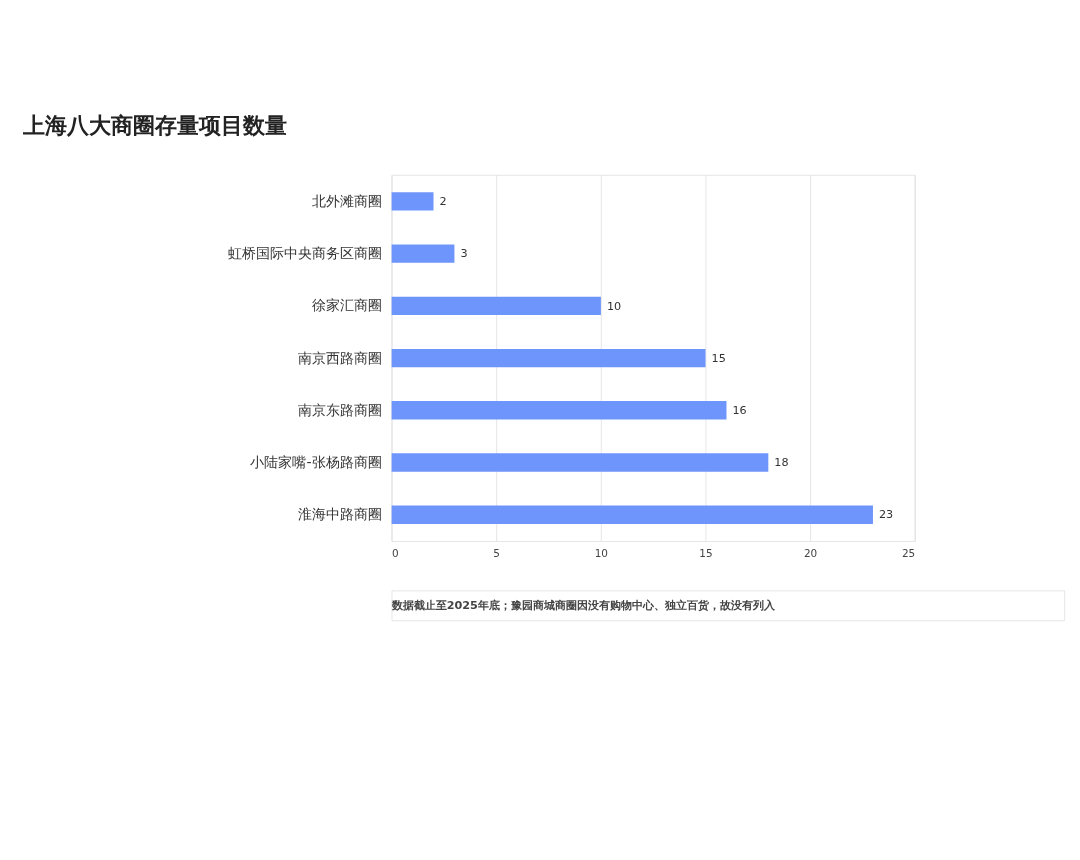 This screenshot has height=860, width=1080. Describe the element at coordinates (718, 358) in the screenshot. I see `data-label: 15` at that location.